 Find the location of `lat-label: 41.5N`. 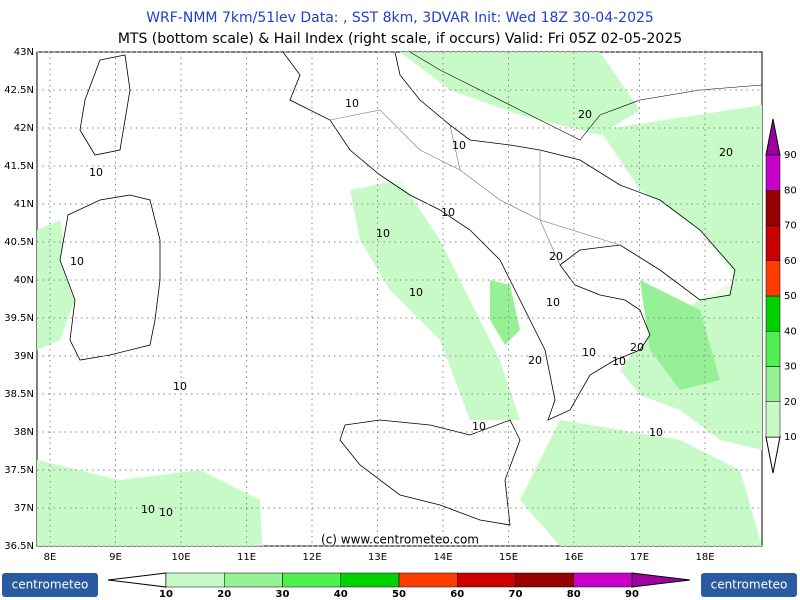

lat-label: 41.5N is located at coordinates (19, 166).